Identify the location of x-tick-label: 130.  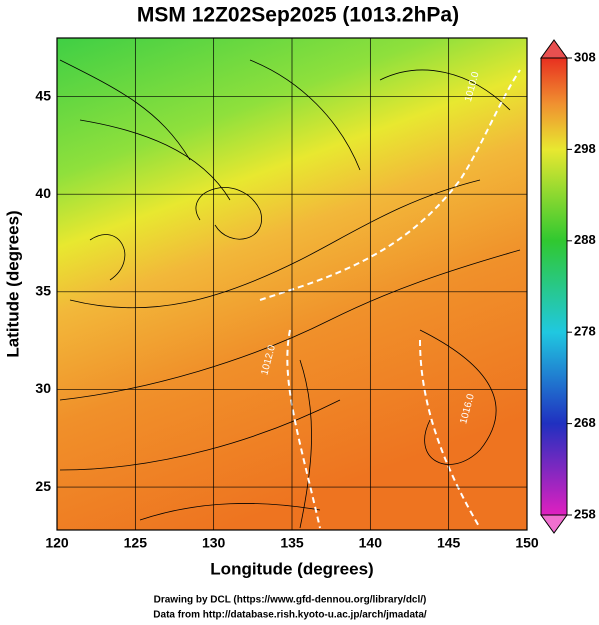
(214, 543).